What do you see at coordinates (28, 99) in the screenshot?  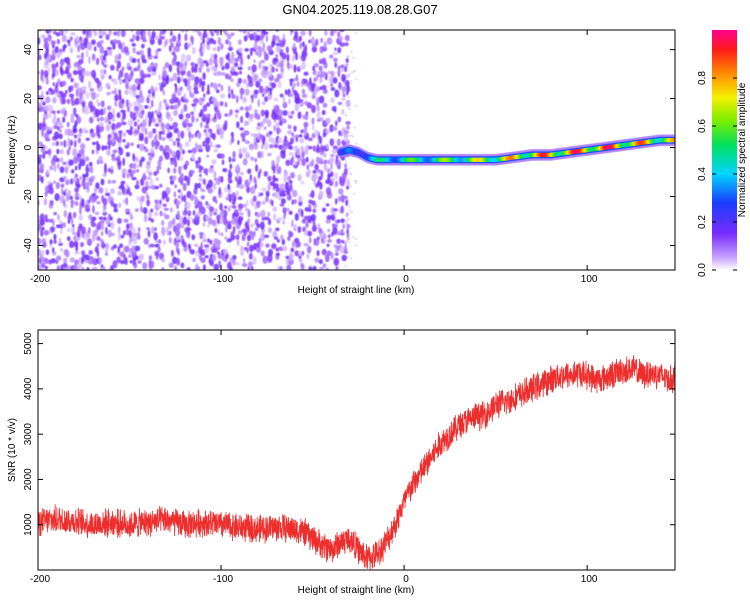 I see `y-tick-label: 20` at bounding box center [28, 99].